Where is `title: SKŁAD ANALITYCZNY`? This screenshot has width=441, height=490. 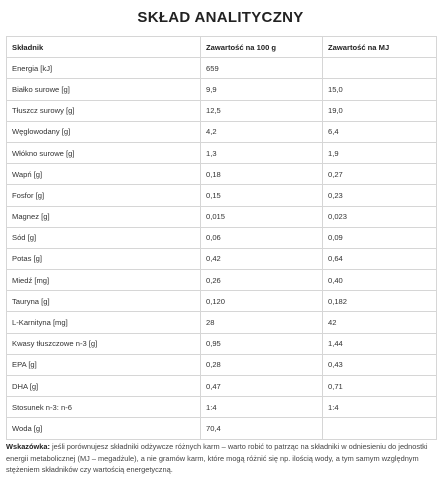 title: SKŁAD ANALITYCZNY is located at coordinates (220, 17).